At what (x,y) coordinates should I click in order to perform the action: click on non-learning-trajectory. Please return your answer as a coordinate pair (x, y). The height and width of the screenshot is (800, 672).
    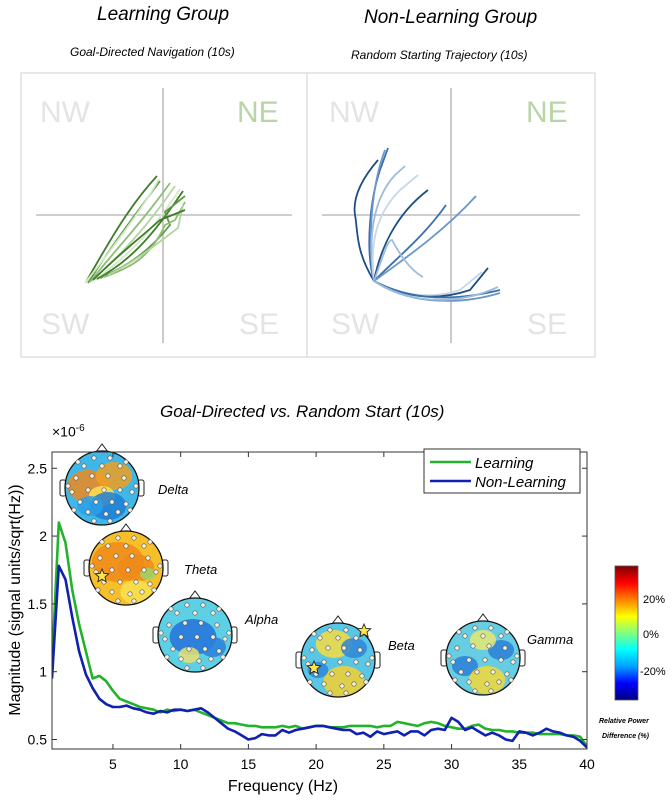
    Looking at the image, I should click on (401, 235).